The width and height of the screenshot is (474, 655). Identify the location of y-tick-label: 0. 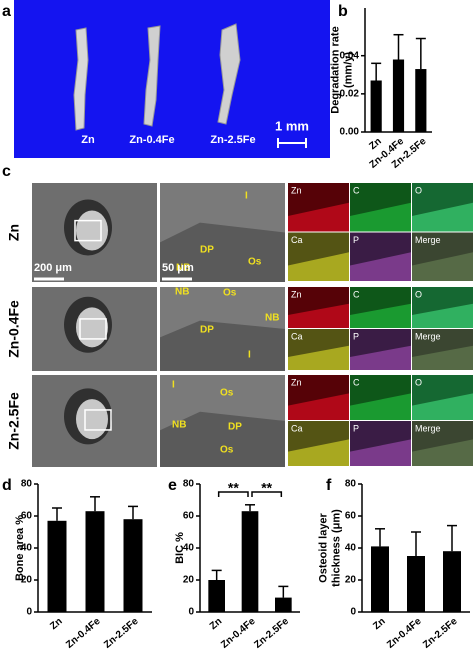
(191, 612).